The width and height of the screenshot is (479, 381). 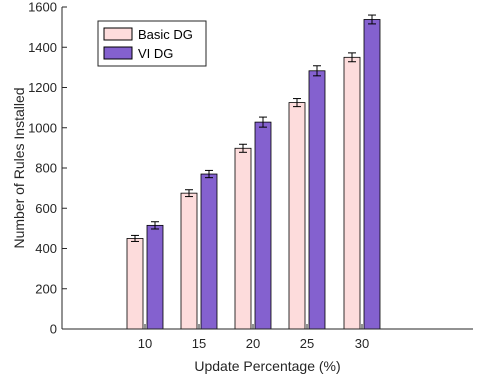 I want to click on x-tick-label: 30, so click(x=362, y=343).